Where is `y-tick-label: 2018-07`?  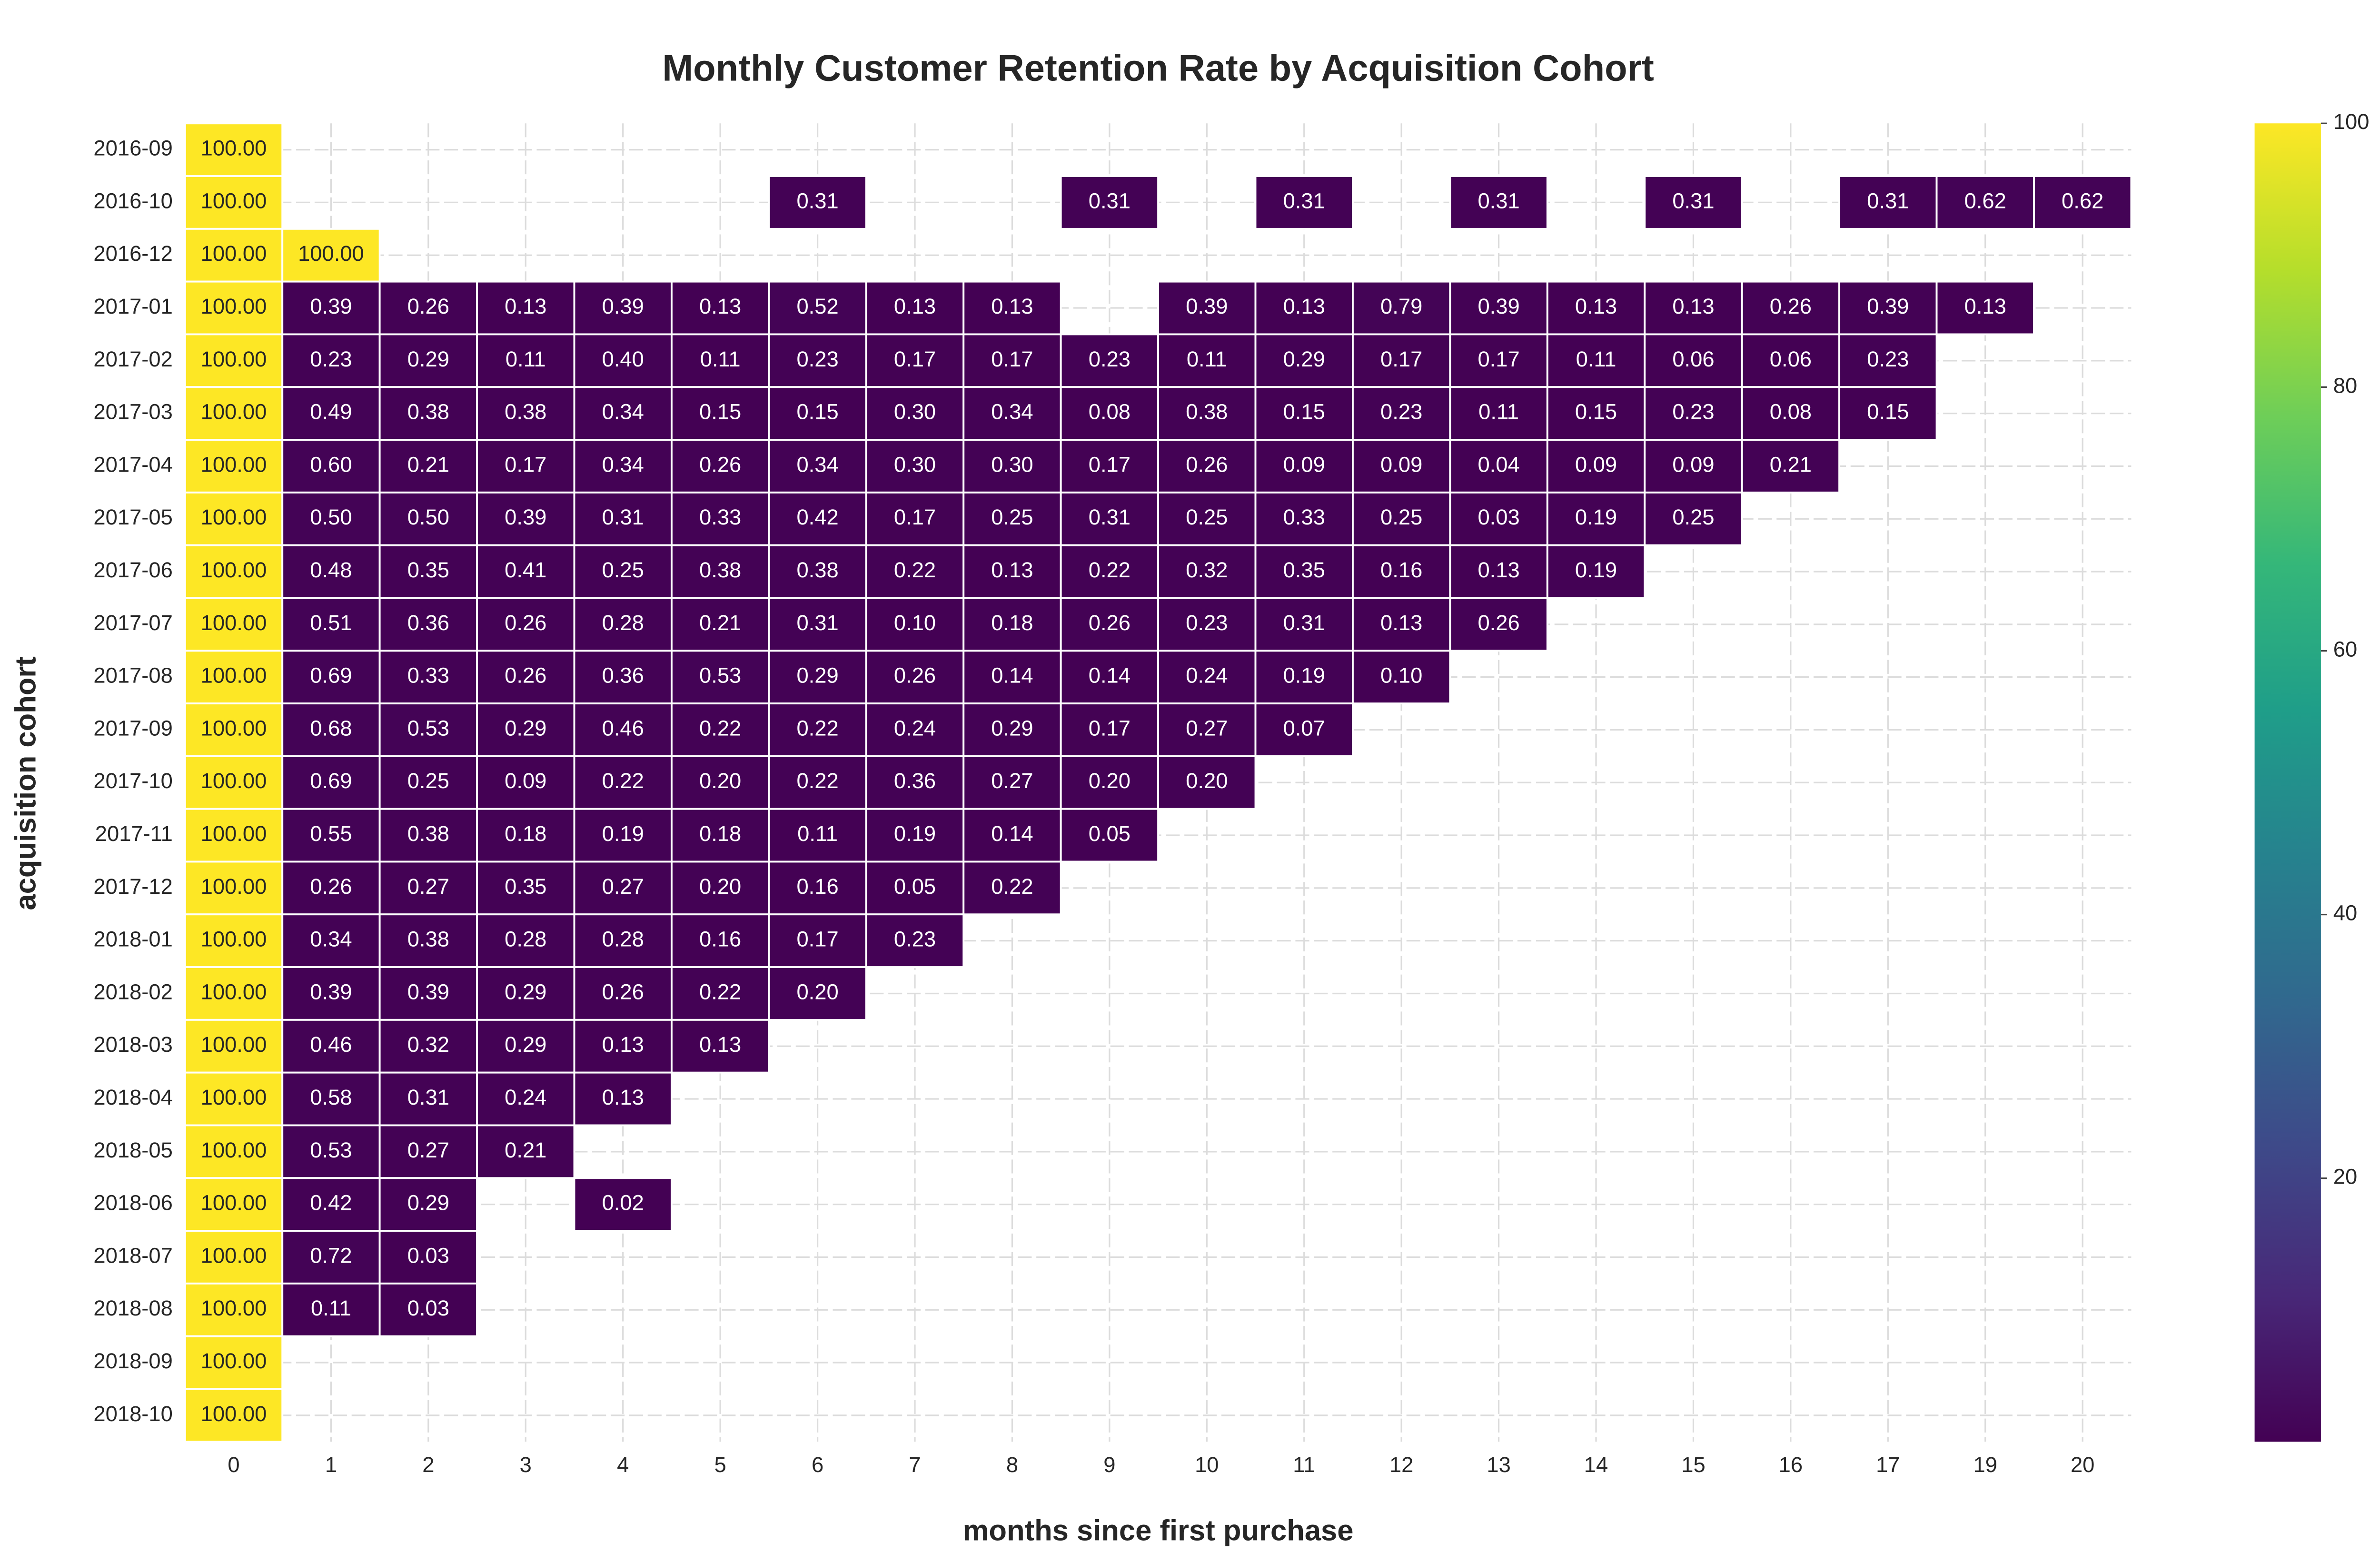
y-tick-label: 2018-07 is located at coordinates (132, 1255).